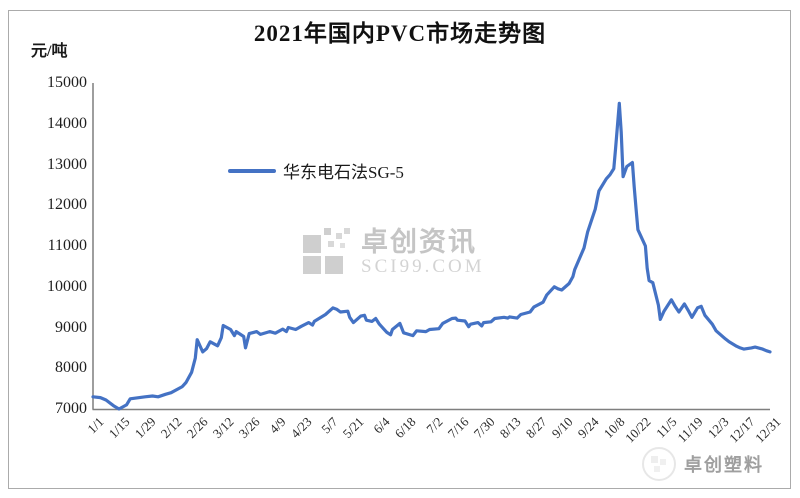  What do you see at coordinates (67, 286) in the screenshot?
I see `y-tick-label: 10000` at bounding box center [67, 286].